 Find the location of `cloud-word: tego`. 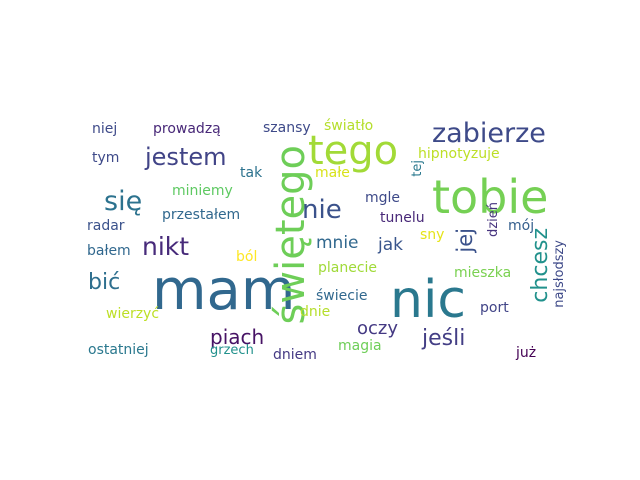

cloud-word: tego is located at coordinates (353, 151).